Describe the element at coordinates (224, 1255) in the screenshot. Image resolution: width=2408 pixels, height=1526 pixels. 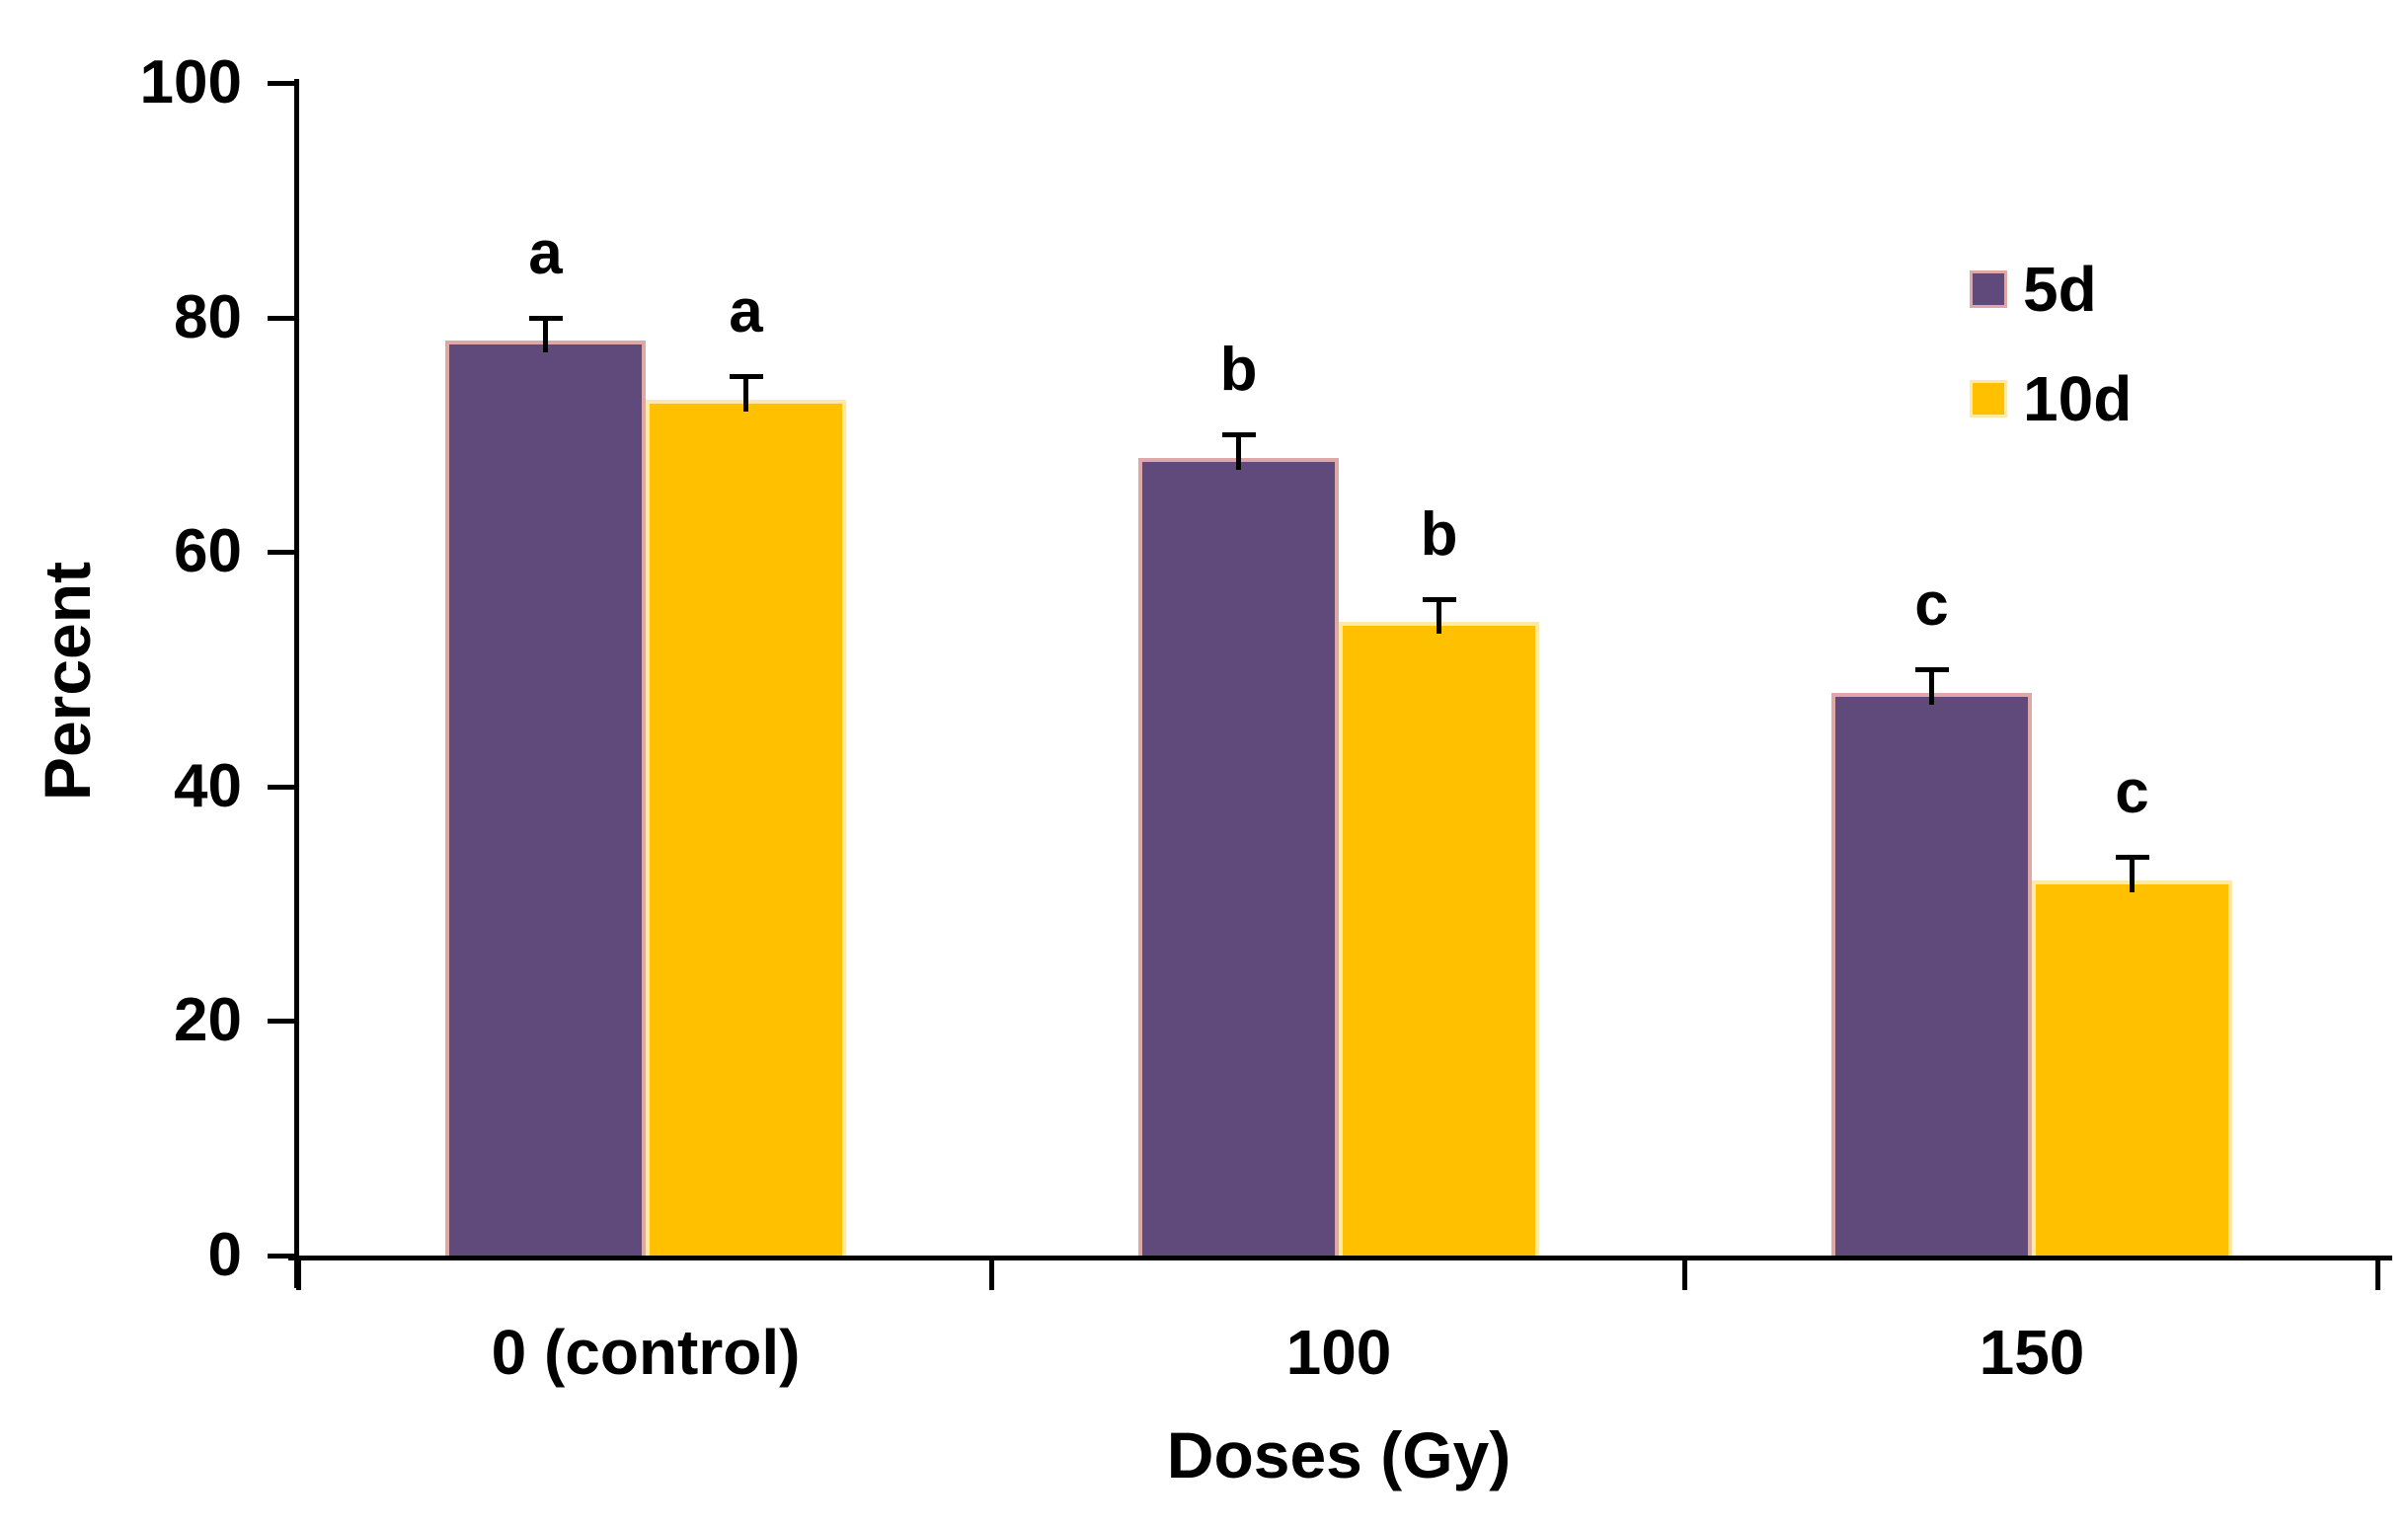
I see `y-tick-label: 0` at that location.